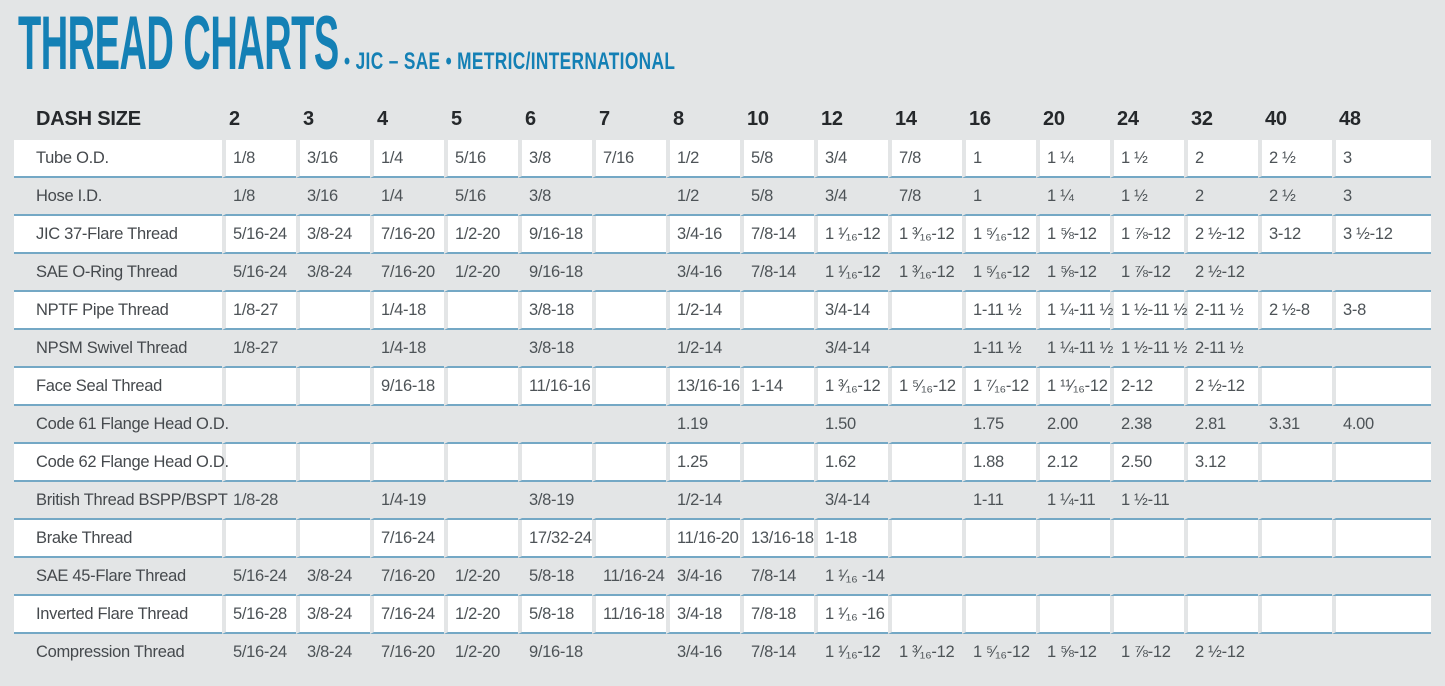  Describe the element at coordinates (530, 118) in the screenshot. I see `dash-size-col-header: 6` at that location.